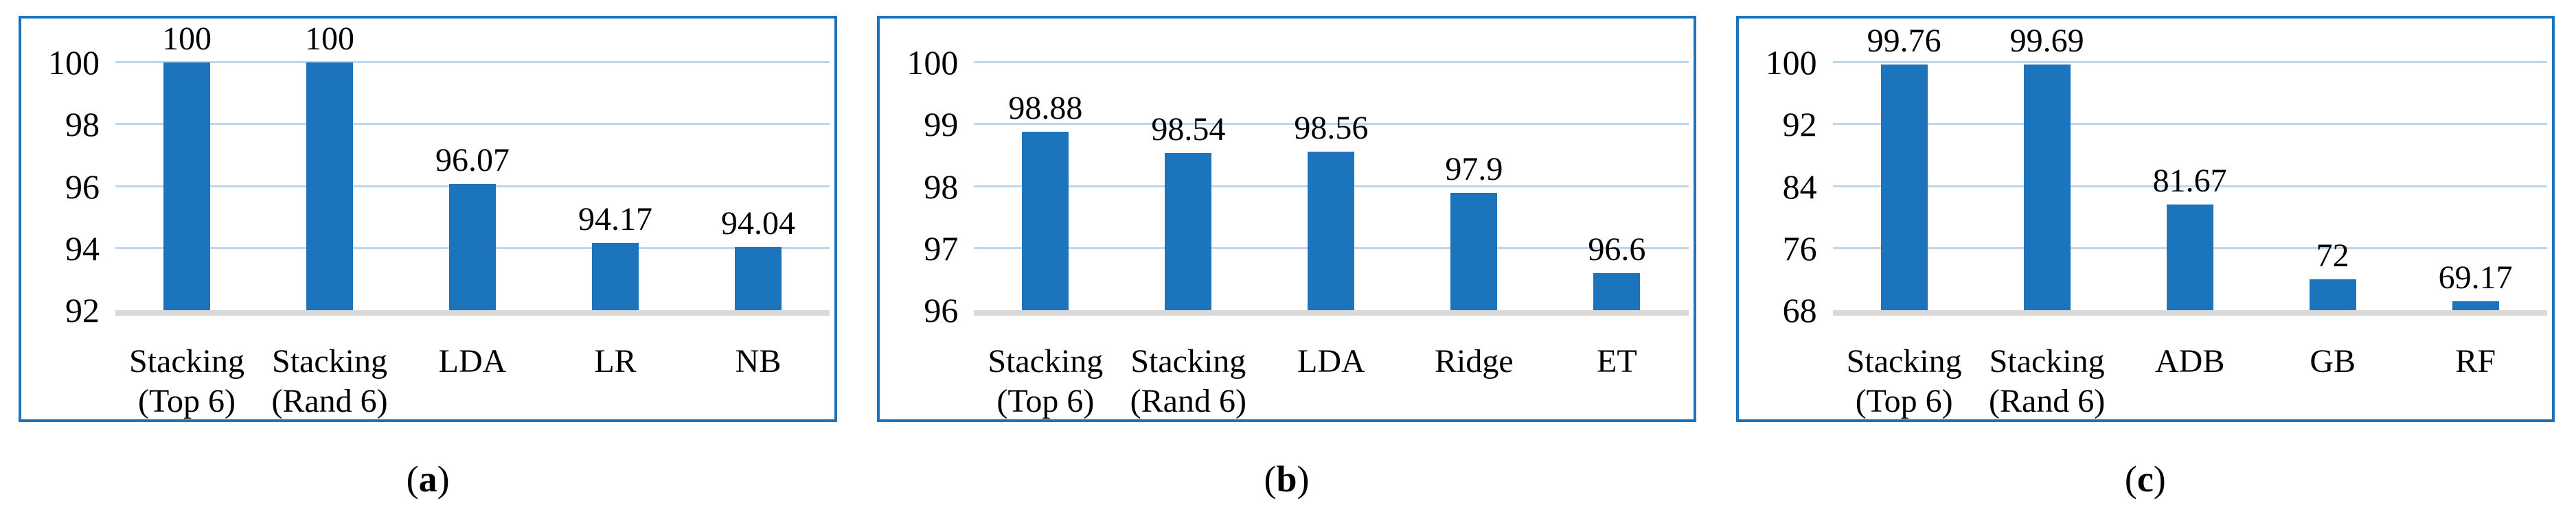  What do you see at coordinates (1799, 248) in the screenshot?
I see `y-tick-label: 76` at bounding box center [1799, 248].